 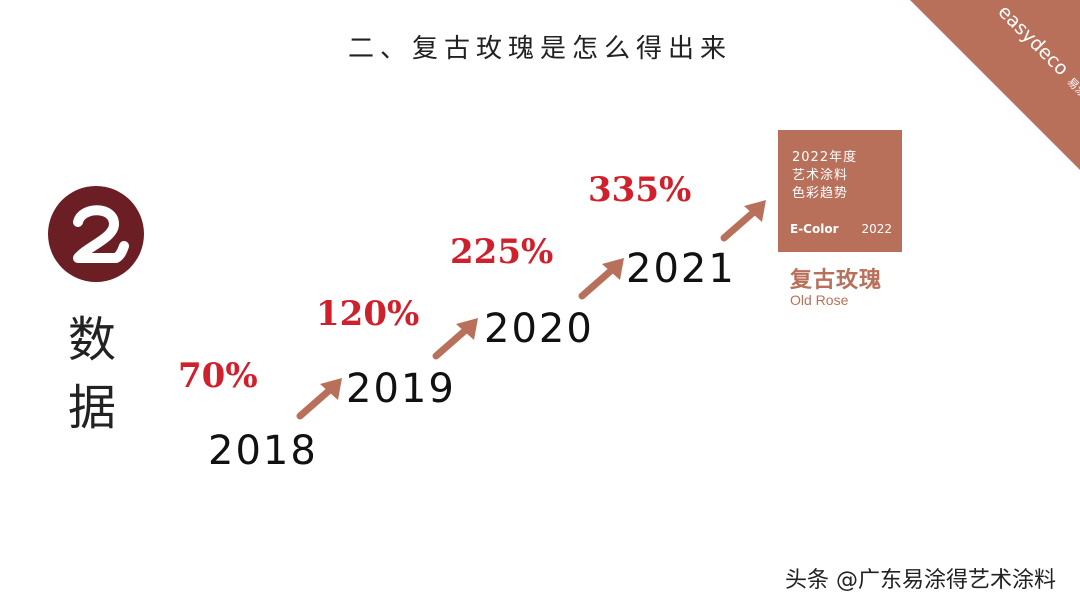 What do you see at coordinates (1033, 40) in the screenshot?
I see `brand-name: easydeco` at bounding box center [1033, 40].